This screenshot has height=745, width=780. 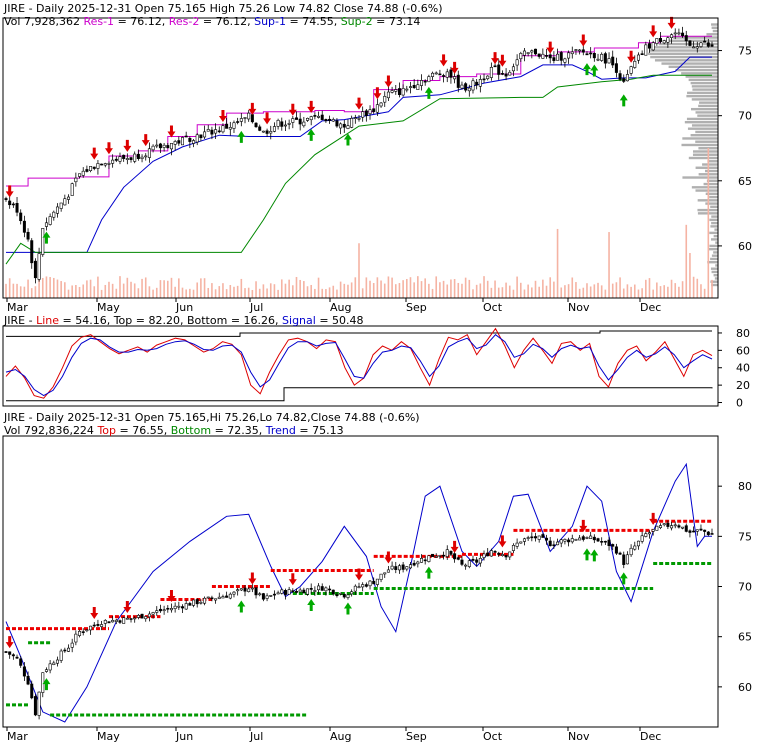 What do you see at coordinates (333, 306) in the screenshot?
I see `price-x-axis: Mar May Jun Jul Aug Sep Oct Nov Dec` at bounding box center [333, 306].